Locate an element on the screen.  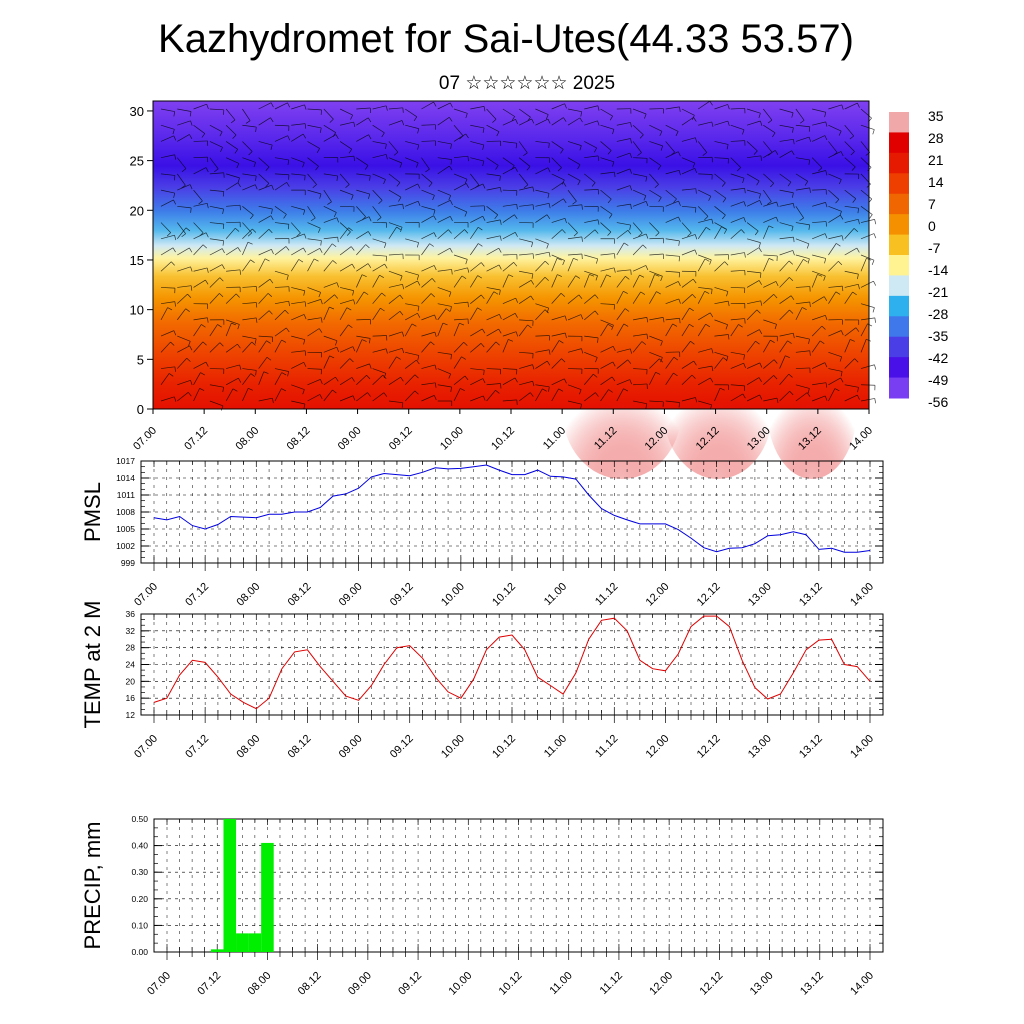
y-tick-label: 0.20 is located at coordinates (139, 899).